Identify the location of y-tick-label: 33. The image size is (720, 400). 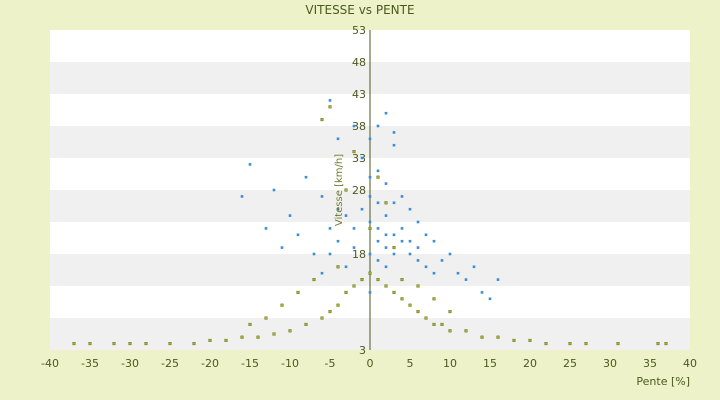
(359, 158).